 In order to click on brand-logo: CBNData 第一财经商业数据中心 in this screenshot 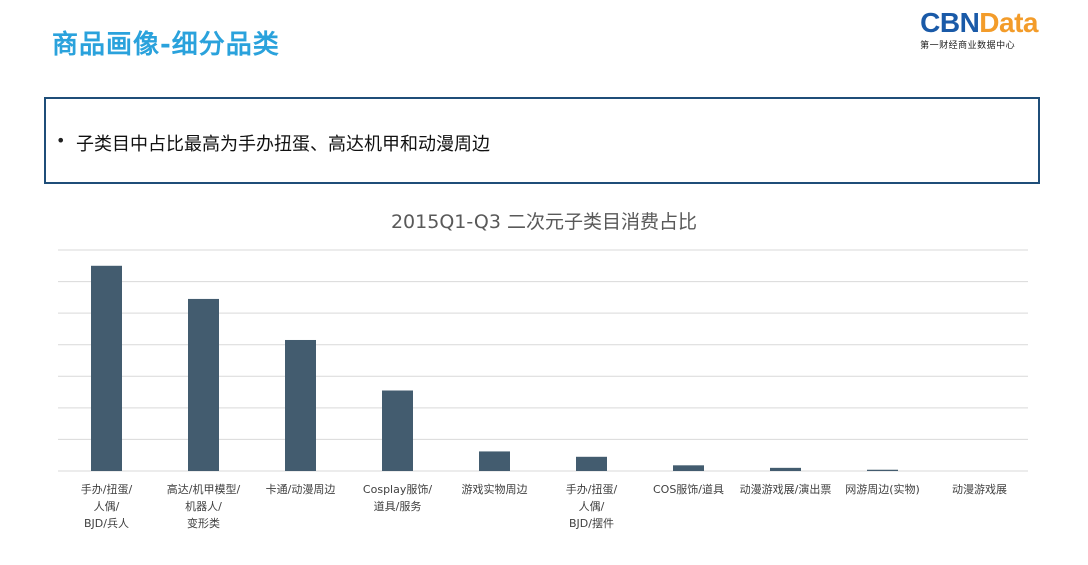, I will do `click(979, 29)`.